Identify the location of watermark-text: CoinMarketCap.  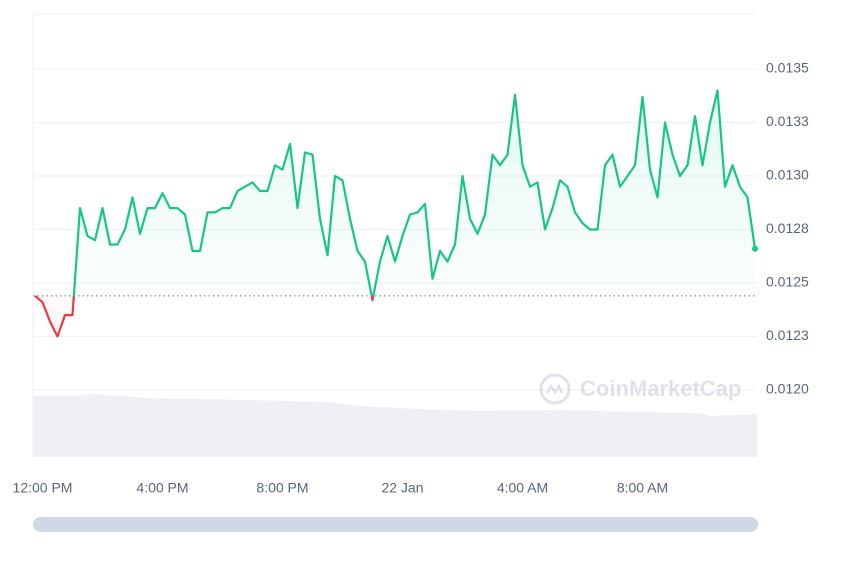
(660, 388).